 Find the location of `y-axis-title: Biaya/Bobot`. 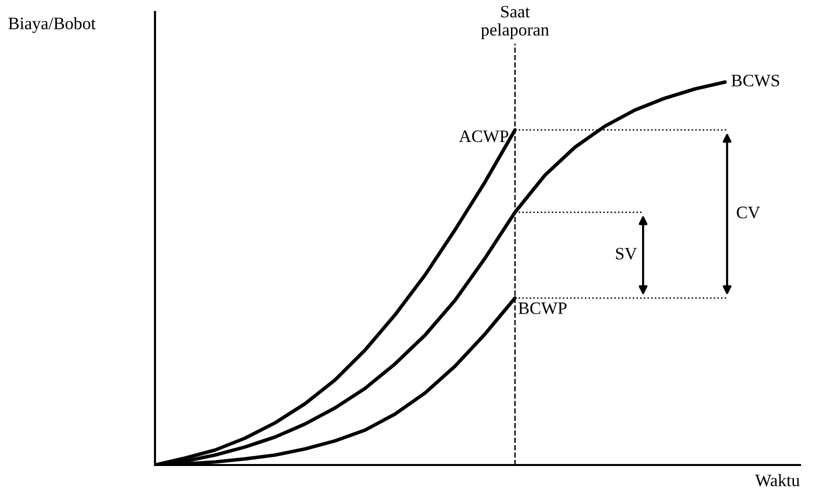

y-axis-title: Biaya/Bobot is located at coordinates (52, 25).